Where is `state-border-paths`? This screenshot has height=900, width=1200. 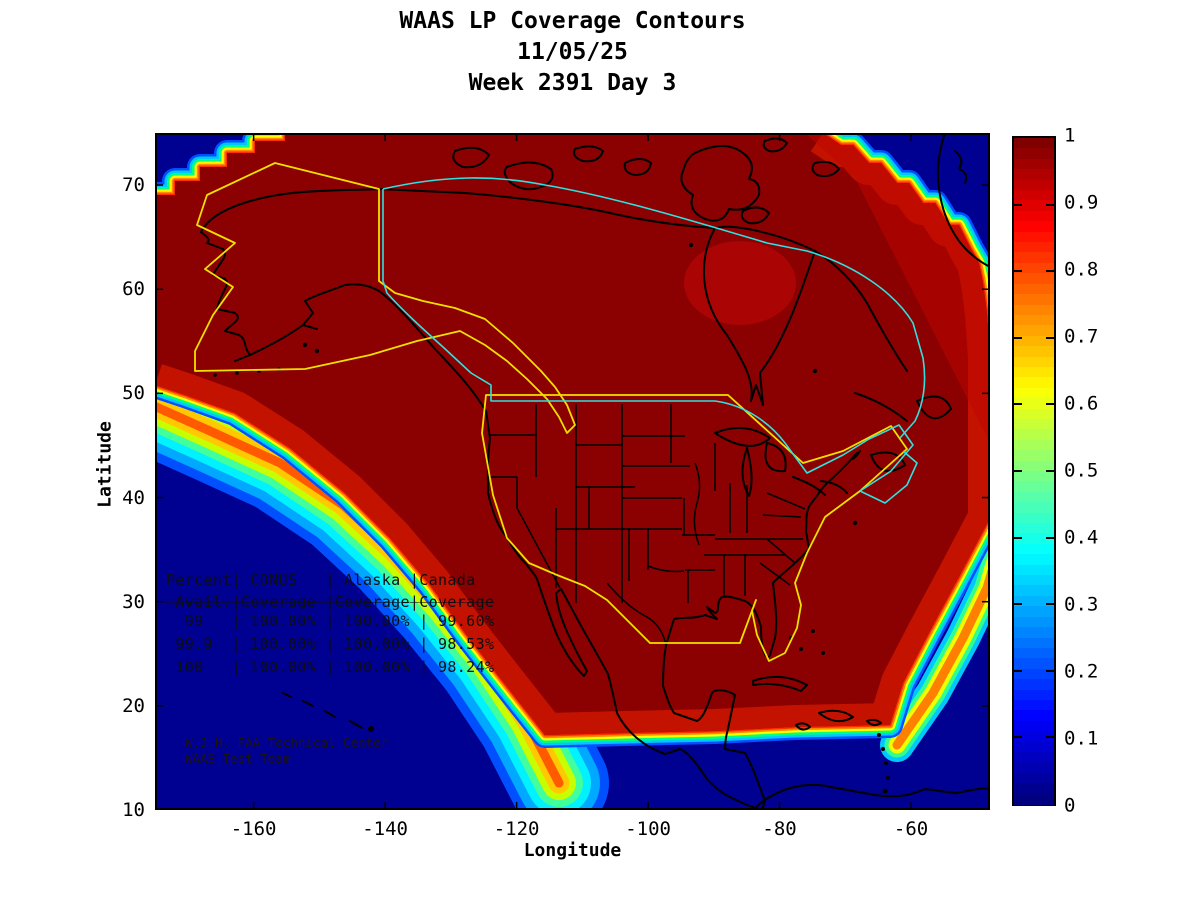 state-border-paths is located at coordinates (647, 525).